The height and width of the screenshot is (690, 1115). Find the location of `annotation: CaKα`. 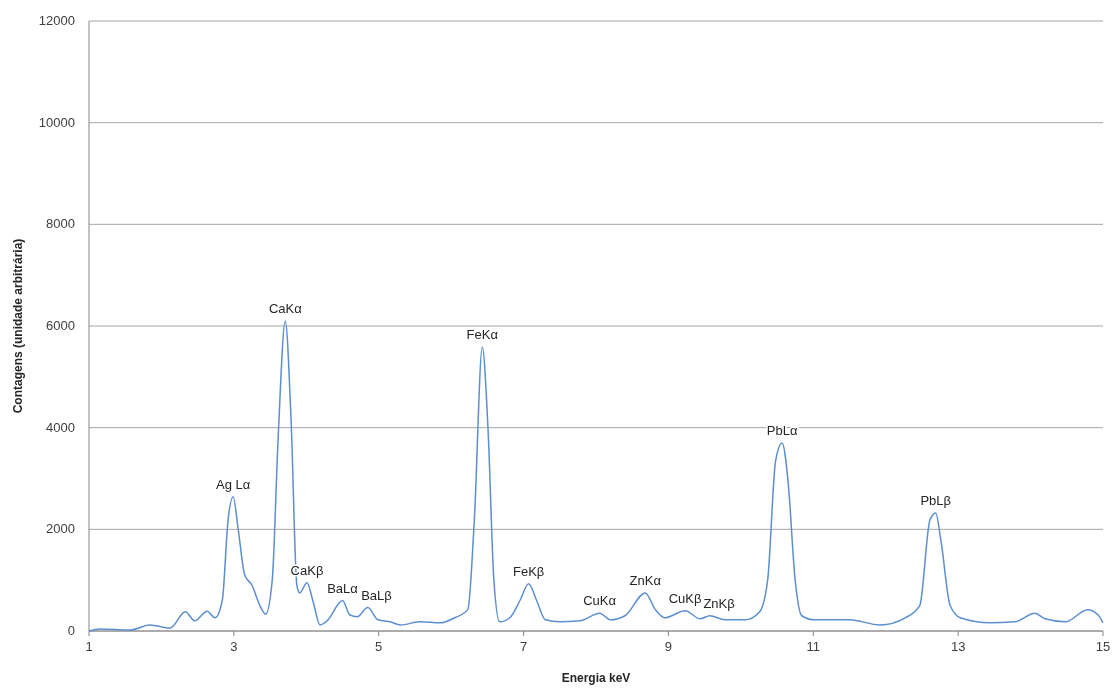

annotation: CaKα is located at coordinates (285, 308).